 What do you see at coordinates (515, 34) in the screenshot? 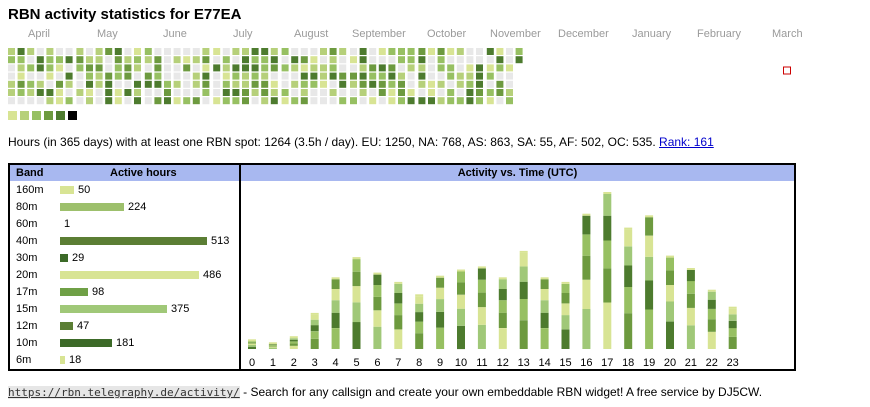
I see `month-label: November` at bounding box center [515, 34].